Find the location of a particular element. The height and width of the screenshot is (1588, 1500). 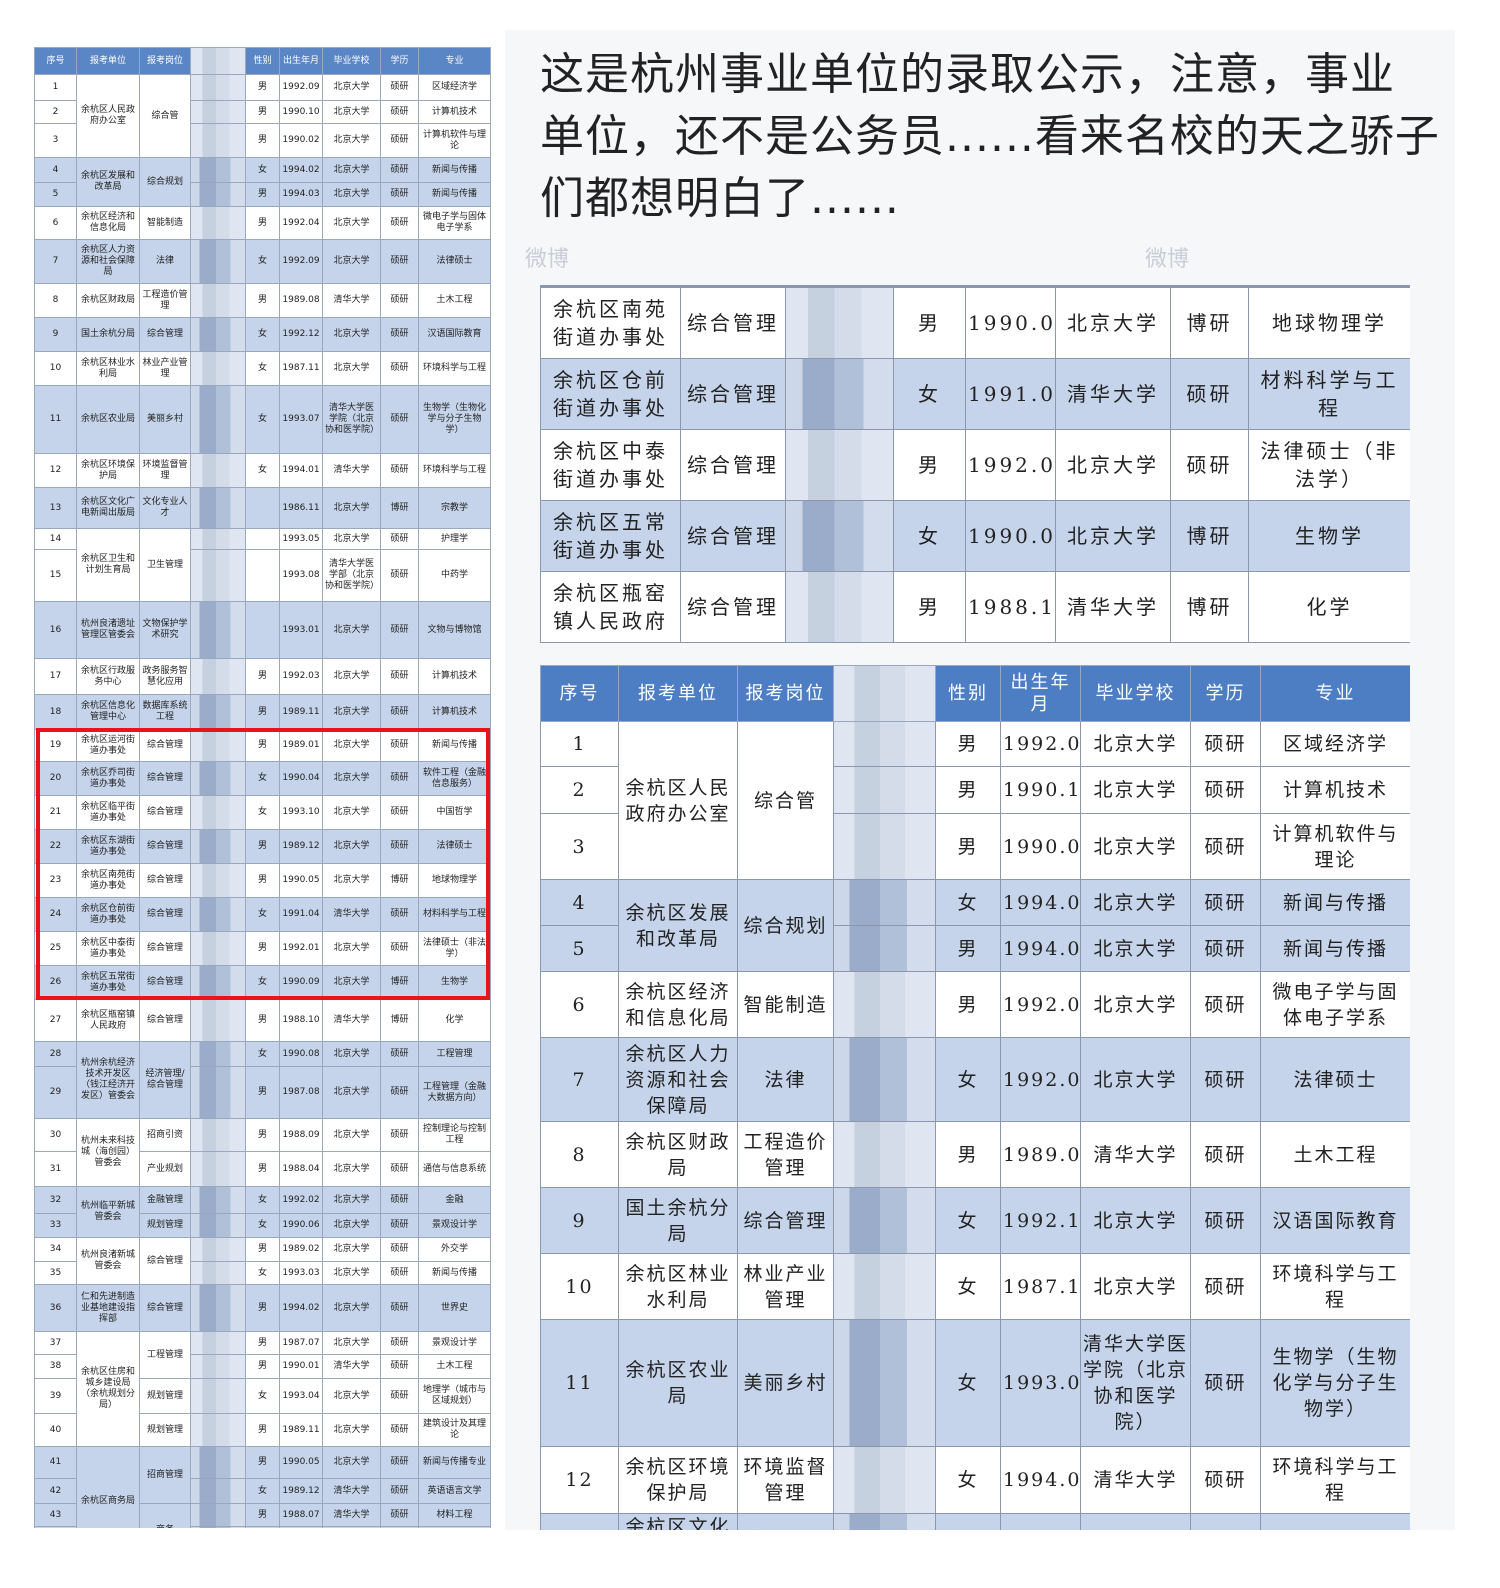

post-cell: 智能制造 is located at coordinates (165, 223).